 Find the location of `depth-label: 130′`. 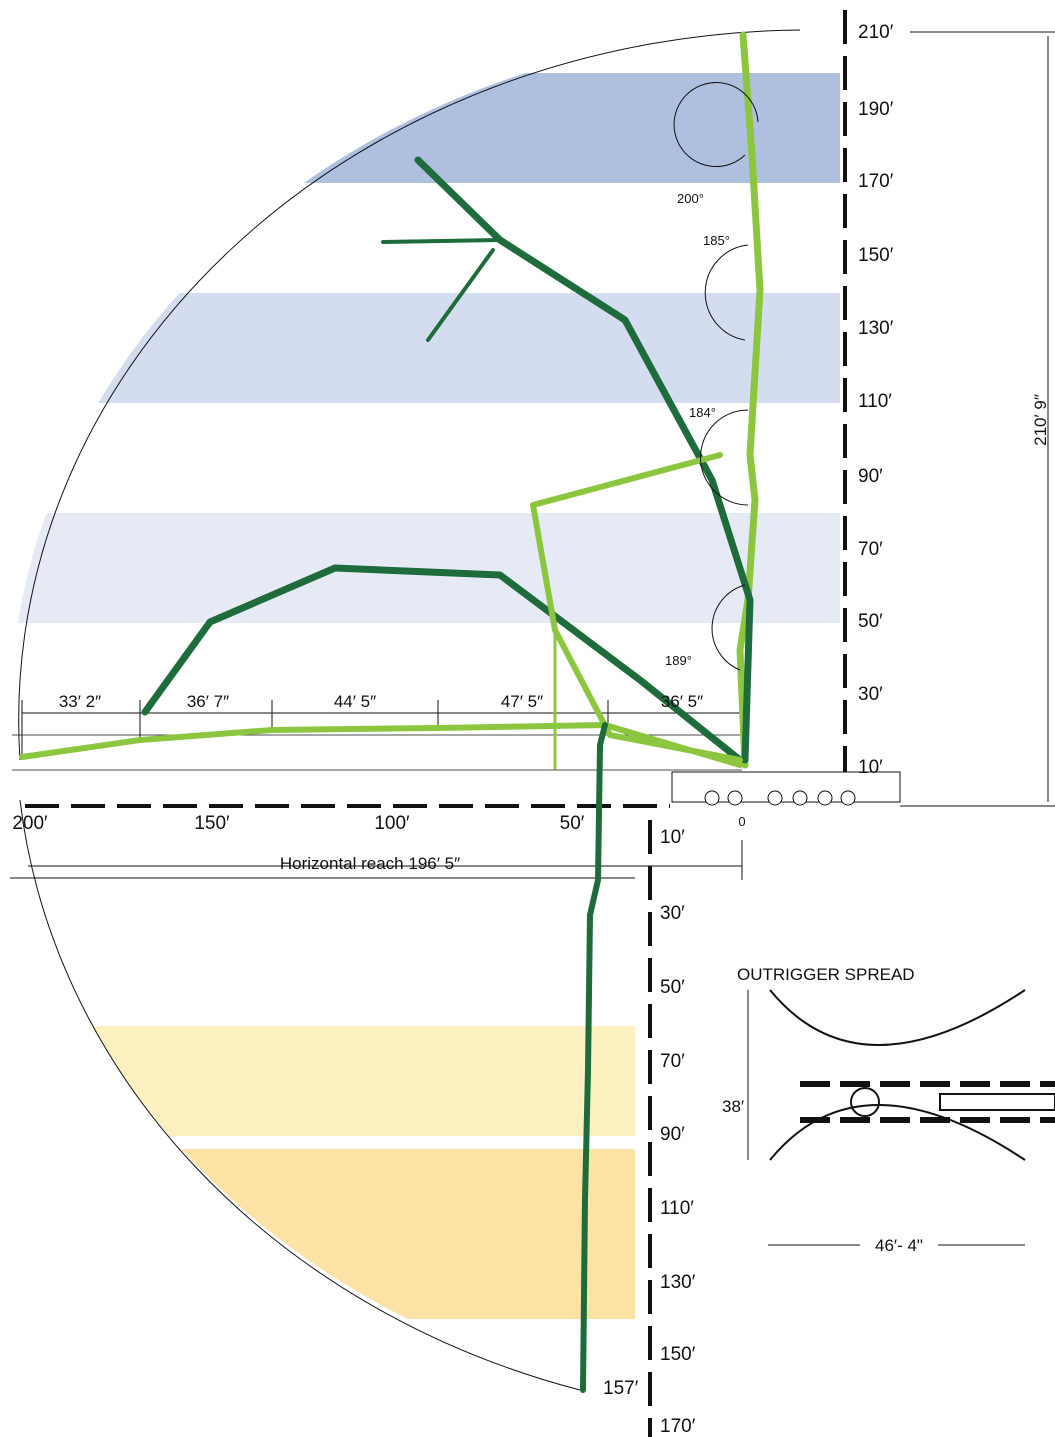

depth-label: 130′ is located at coordinates (678, 1282).